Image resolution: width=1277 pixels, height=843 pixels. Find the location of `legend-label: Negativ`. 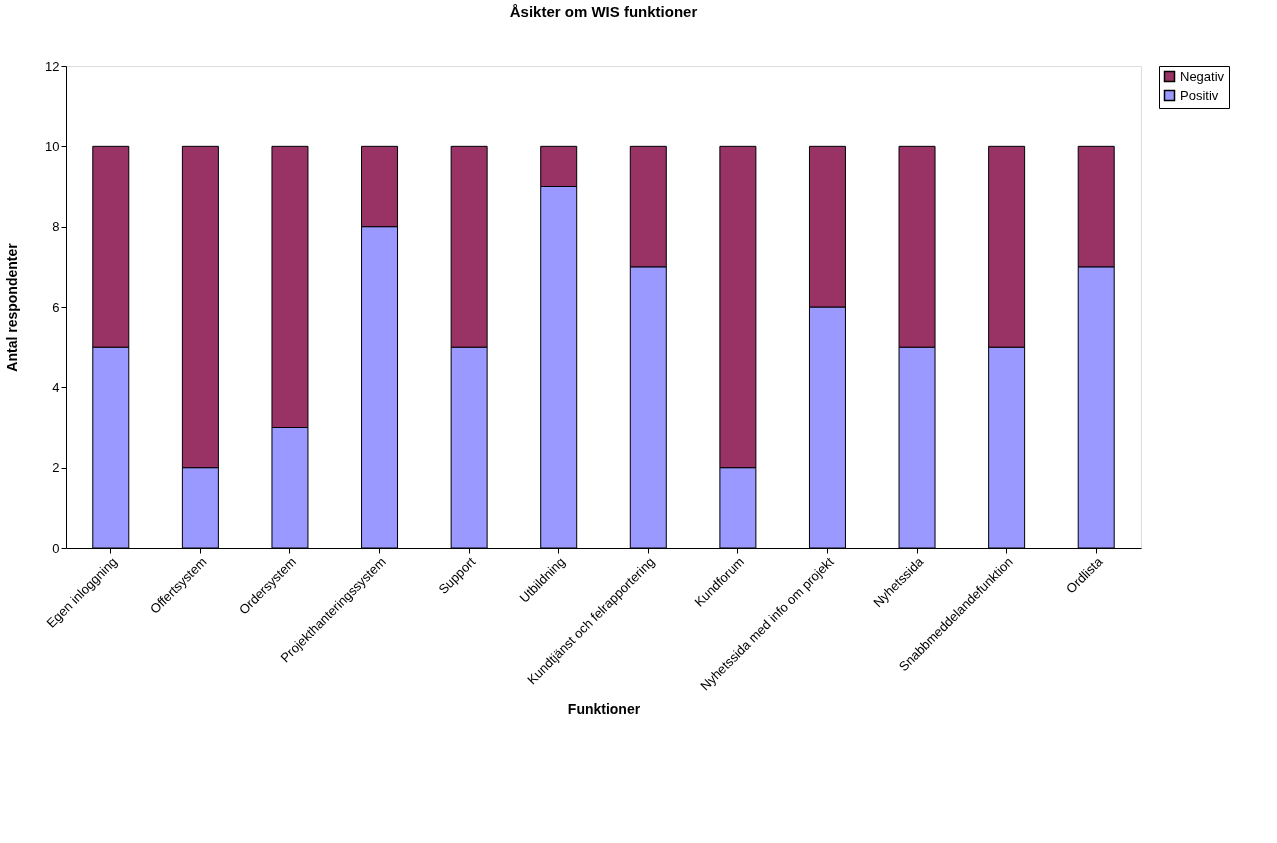

legend-label: Negativ is located at coordinates (1202, 76).